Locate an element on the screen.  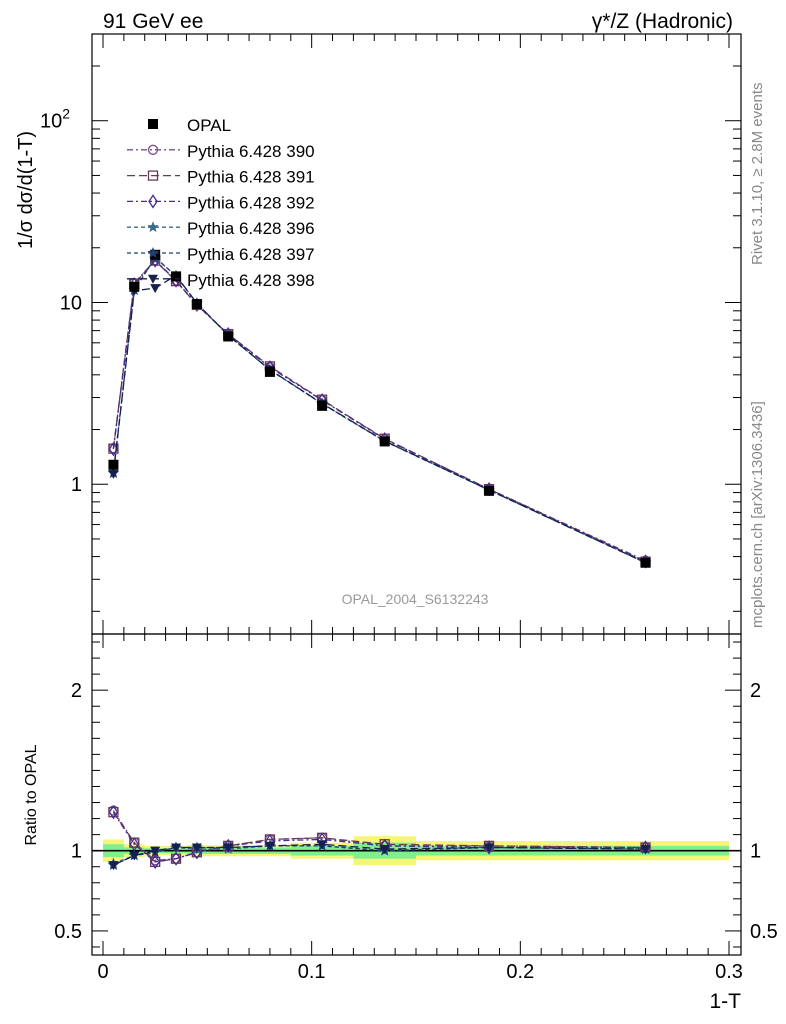
legend-label-0: Pythia 6.428 390 is located at coordinates (251, 151).